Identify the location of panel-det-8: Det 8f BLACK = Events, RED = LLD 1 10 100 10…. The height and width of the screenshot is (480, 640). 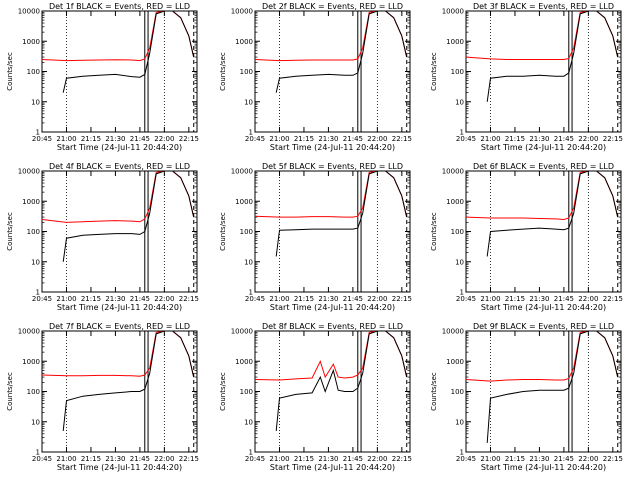
(315, 397).